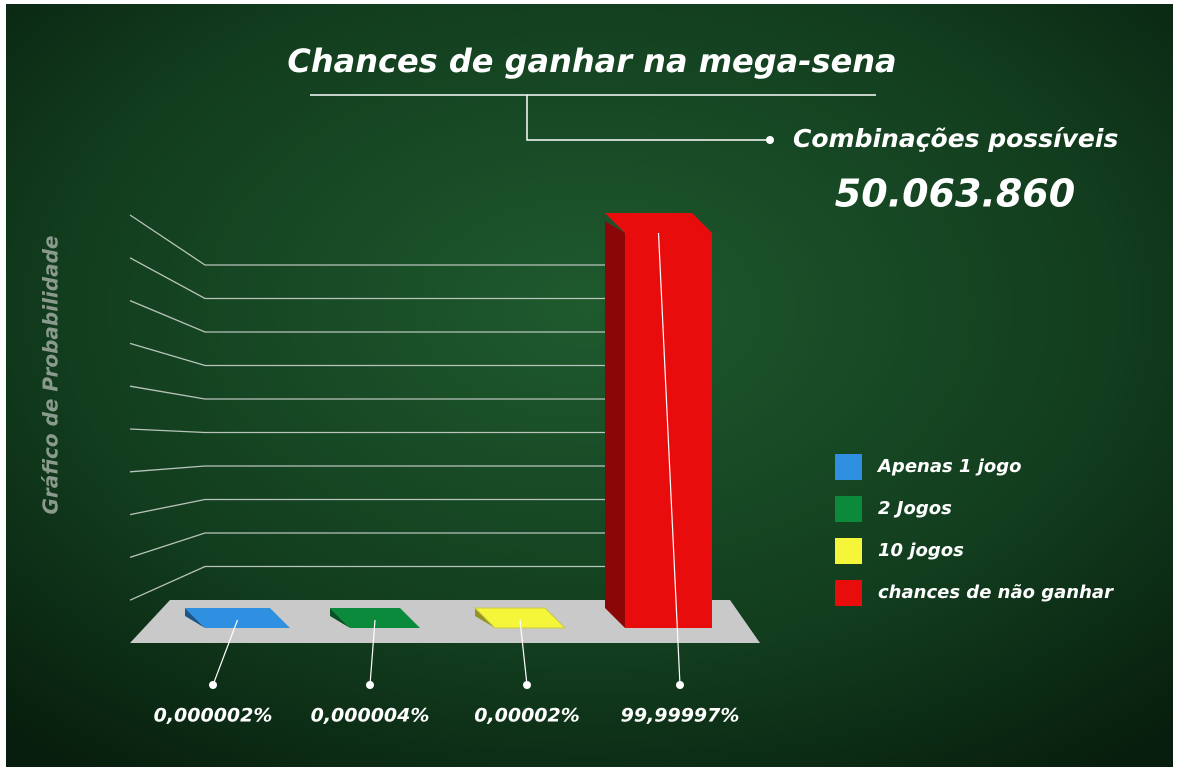 The height and width of the screenshot is (773, 1179). I want to click on value-label: 0,000004%, so click(370, 716).